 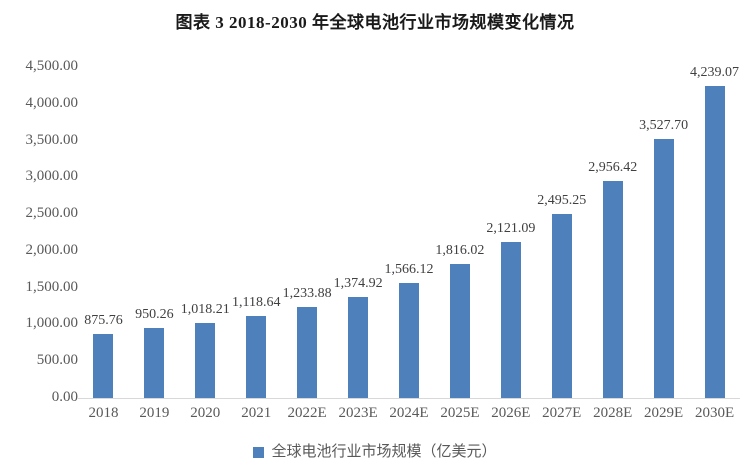 I want to click on y-axis-tick-label: 1,500.00, so click(x=52, y=286).